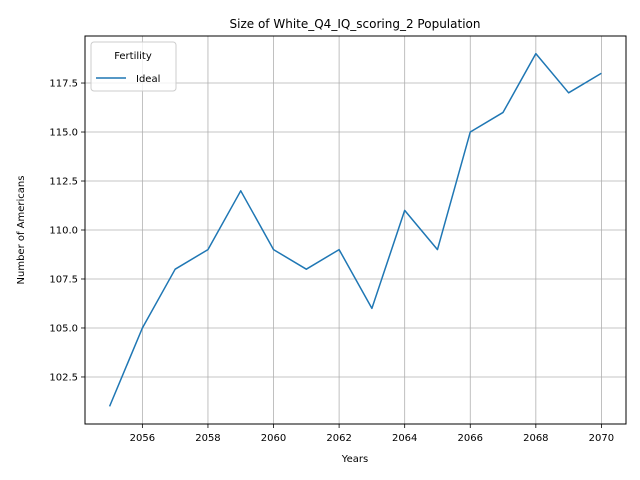  Describe the element at coordinates (133, 56) in the screenshot. I see `legend-title: Fertility` at that location.